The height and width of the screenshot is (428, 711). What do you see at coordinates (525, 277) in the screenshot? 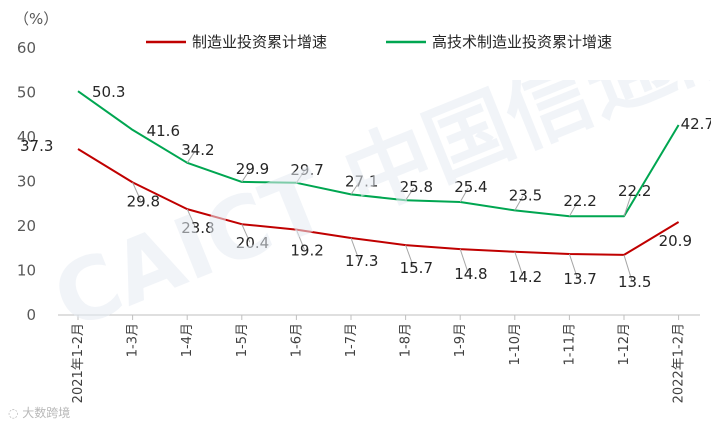
I see `data-label-1: 14.2` at bounding box center [525, 277].